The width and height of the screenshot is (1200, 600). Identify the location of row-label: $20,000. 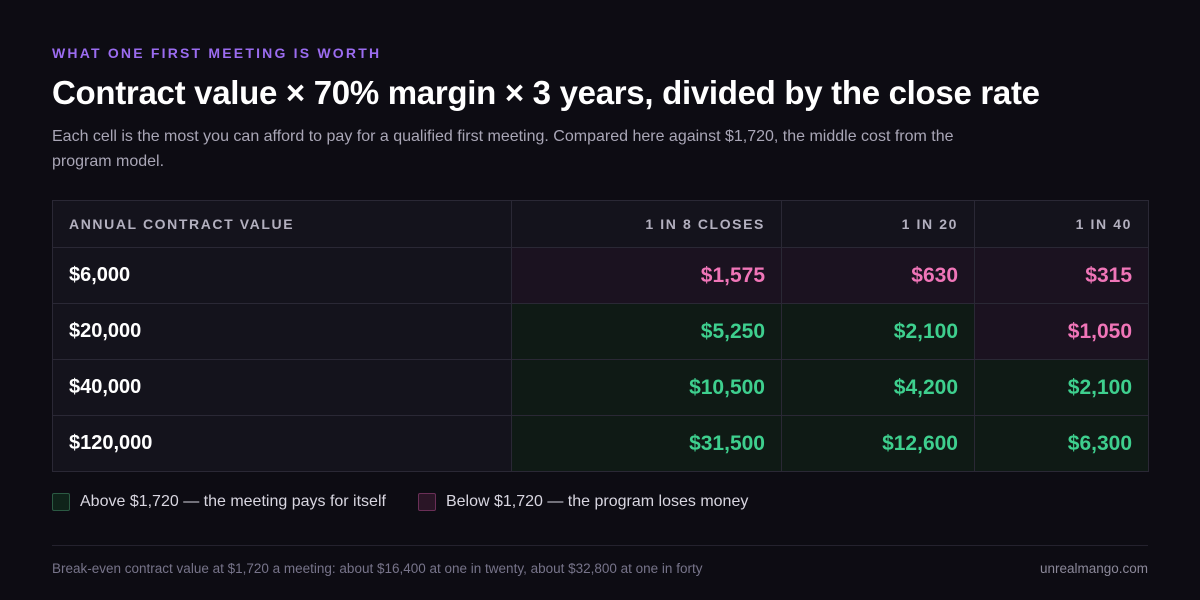
(282, 331).